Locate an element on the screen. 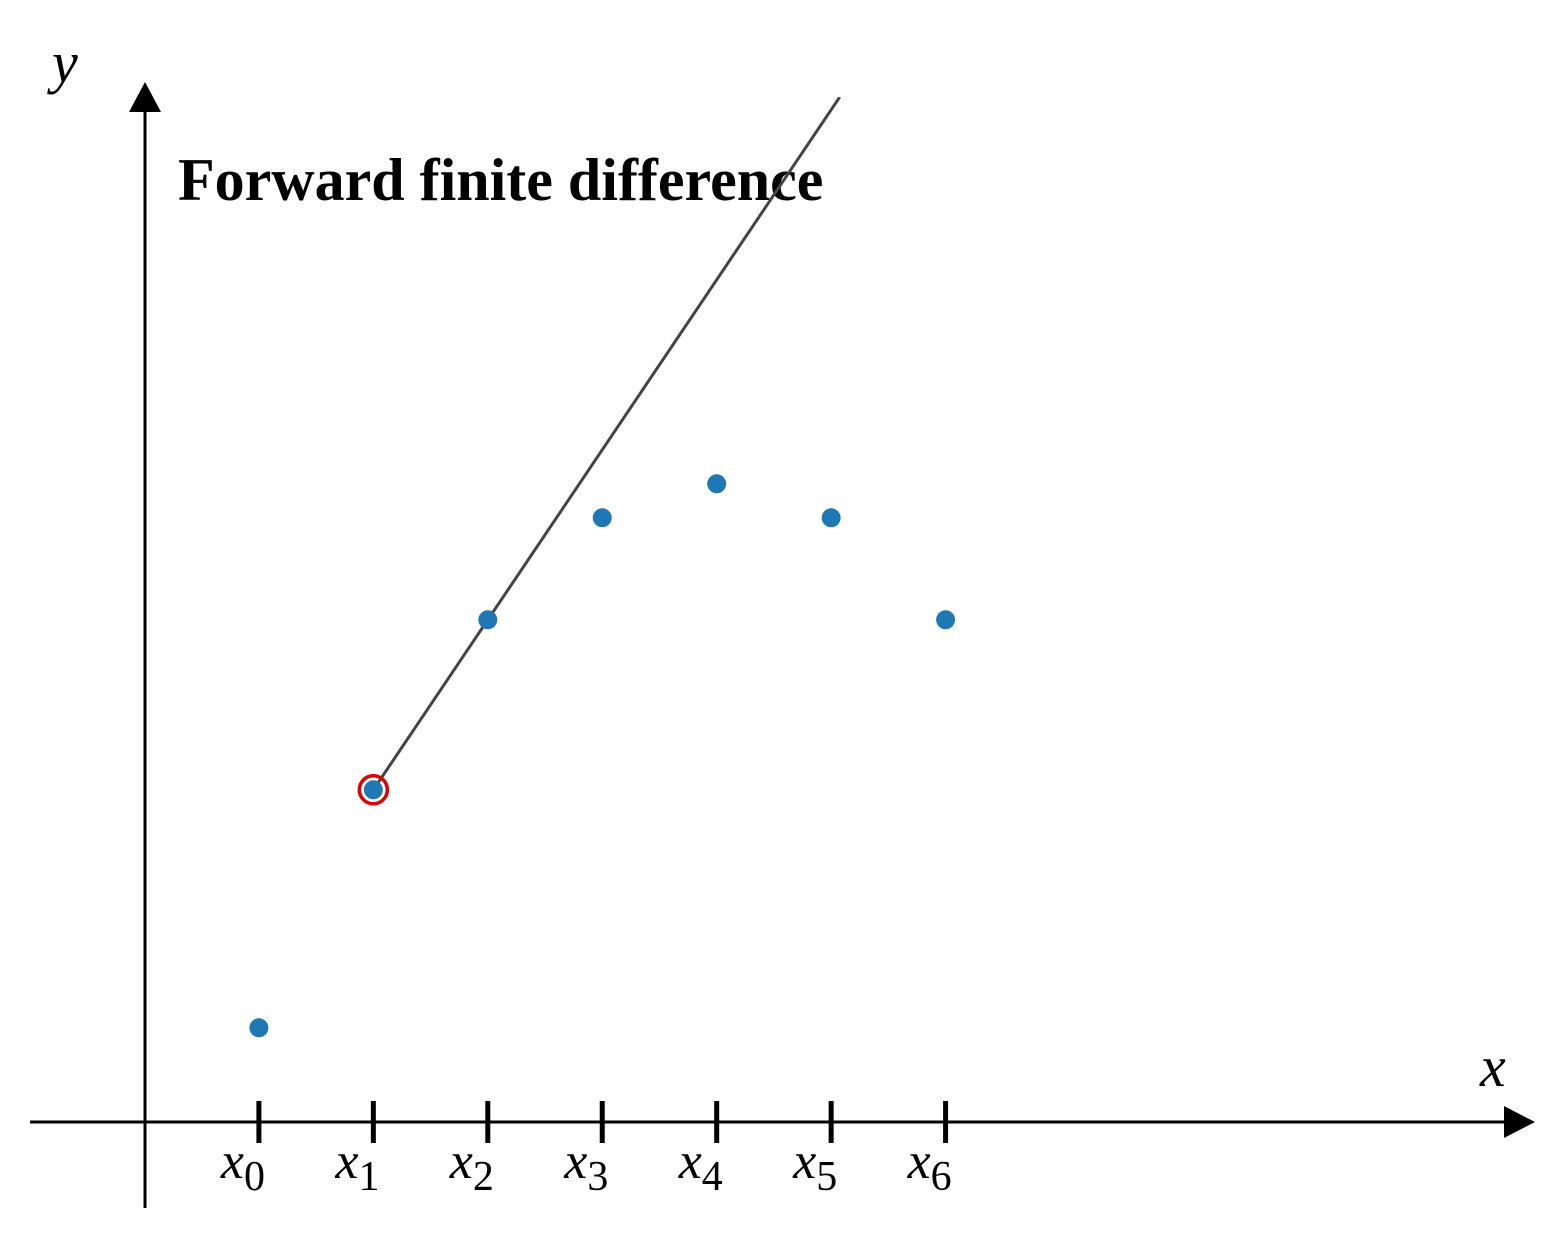 This screenshot has height=1237, width=1560. x-axis-label: x is located at coordinates (1492, 1066).